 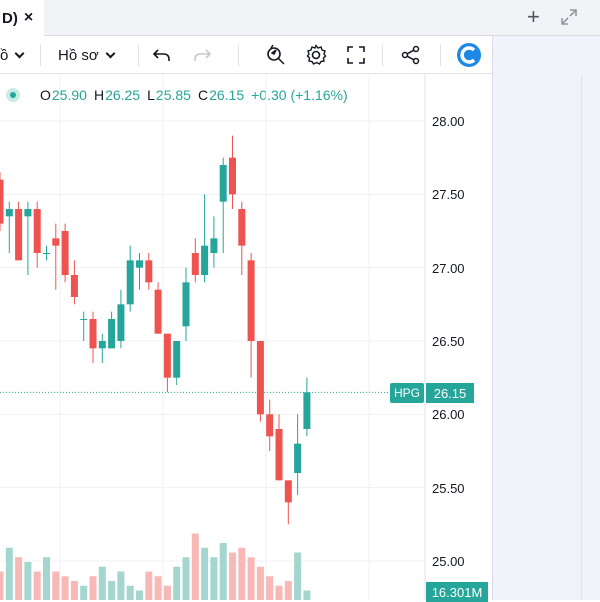 What do you see at coordinates (10, 18) in the screenshot?
I see `tab-title: D)` at bounding box center [10, 18].